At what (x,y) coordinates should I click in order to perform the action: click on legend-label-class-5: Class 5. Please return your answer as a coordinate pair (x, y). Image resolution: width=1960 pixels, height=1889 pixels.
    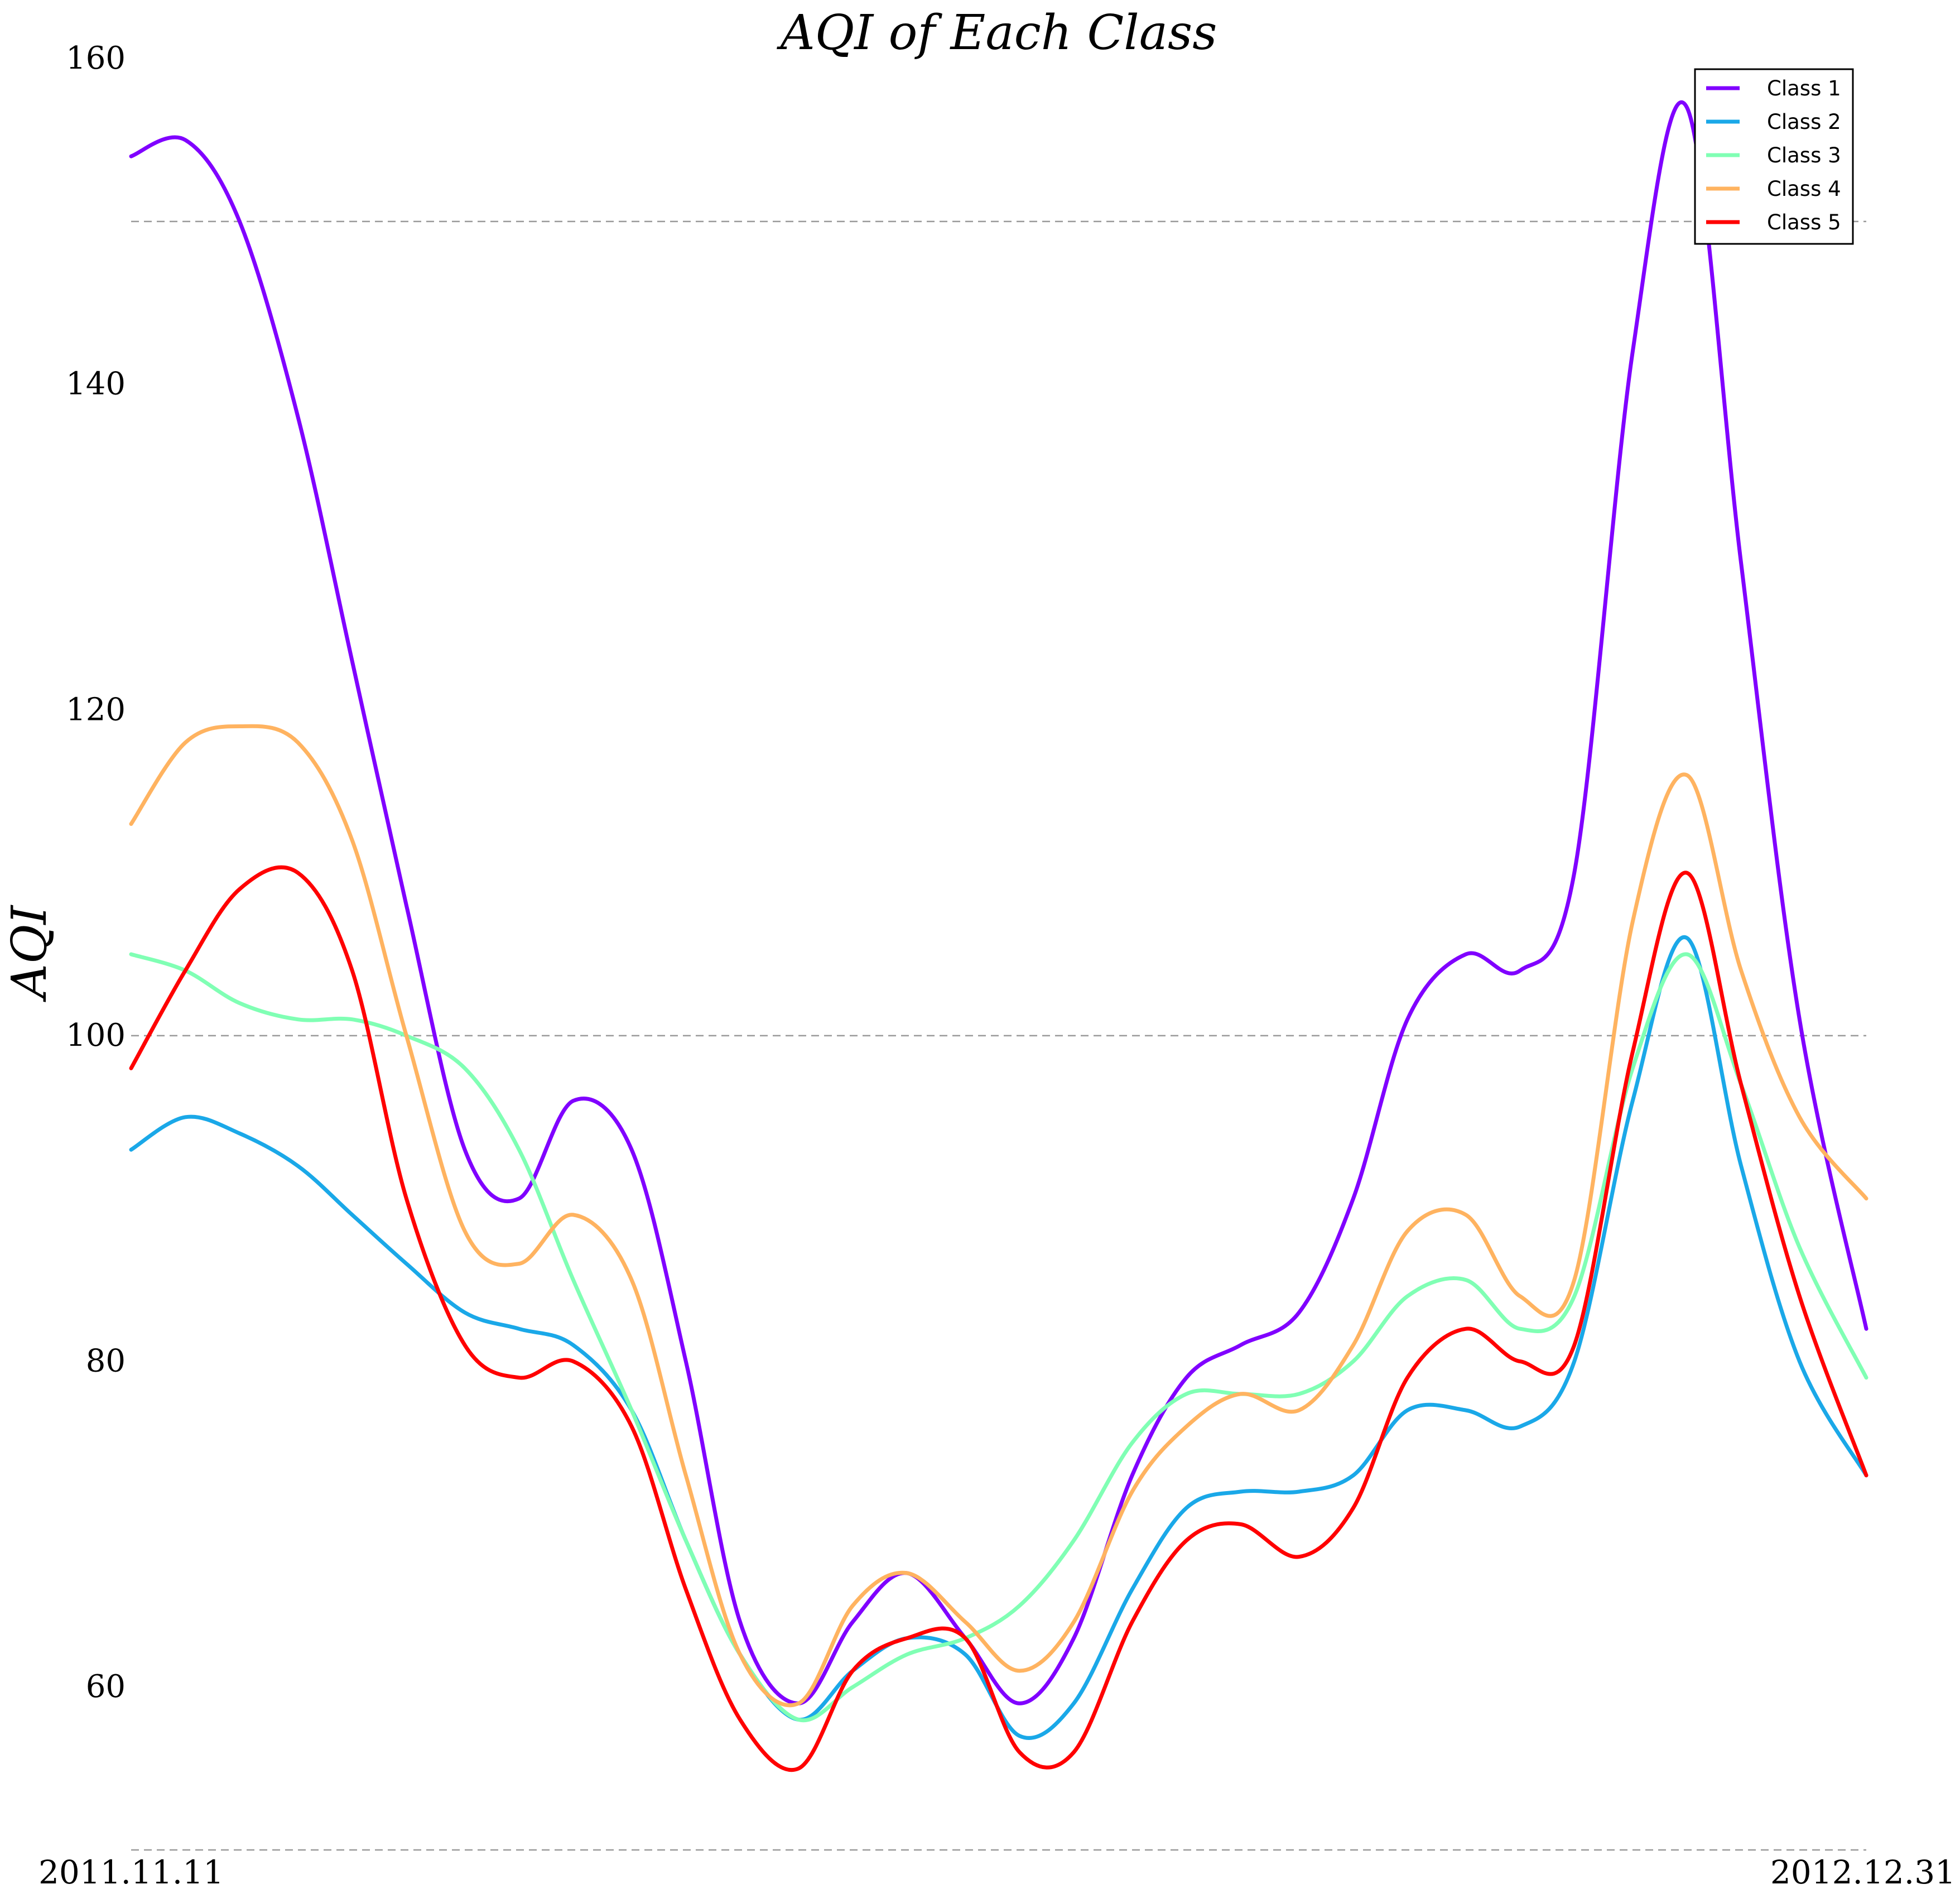
    Looking at the image, I should click on (1804, 222).